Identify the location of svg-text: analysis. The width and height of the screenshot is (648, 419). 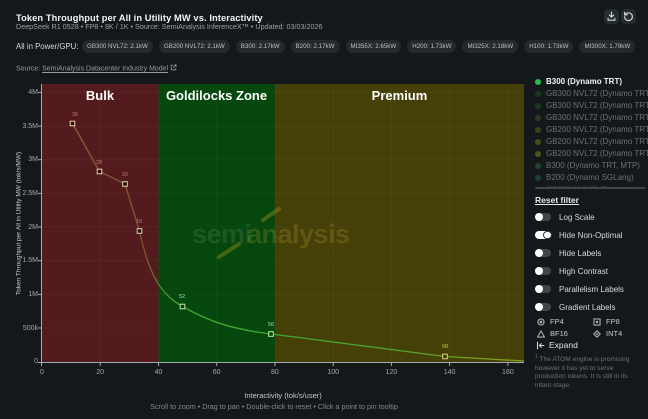
(298, 234).